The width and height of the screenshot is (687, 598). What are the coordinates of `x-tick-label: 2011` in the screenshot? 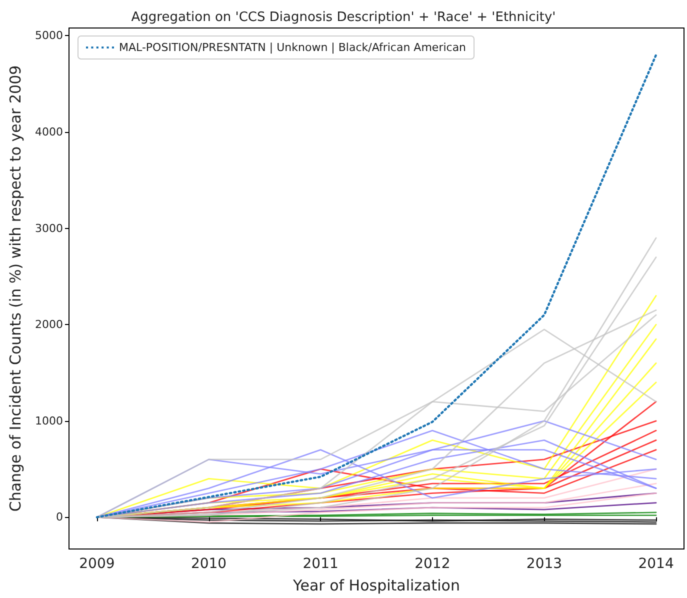 It's located at (320, 564).